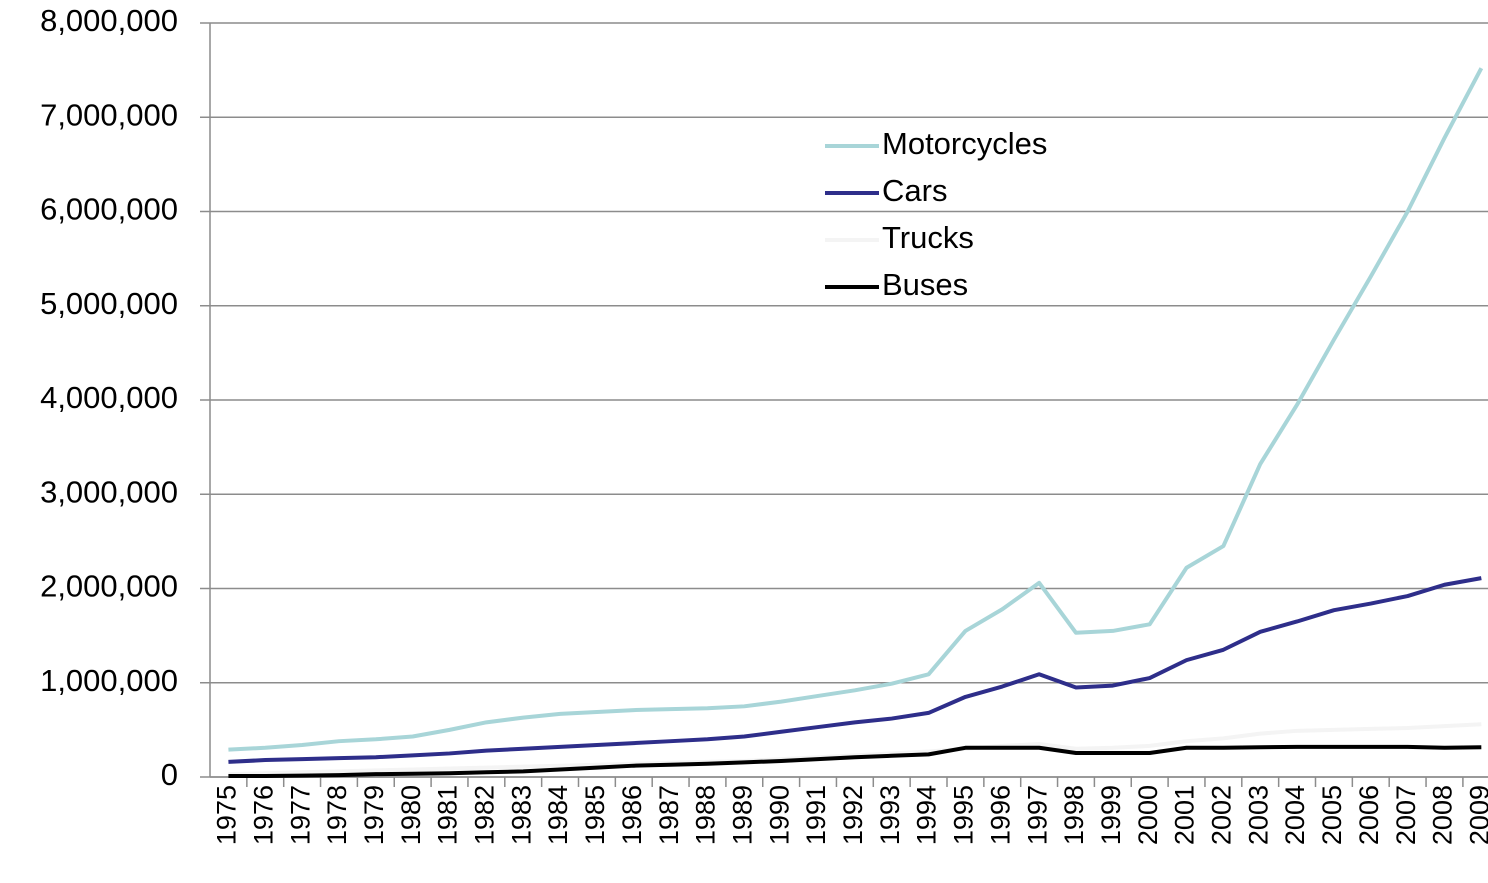 The height and width of the screenshot is (883, 1488). Describe the element at coordinates (558, 815) in the screenshot. I see `x-tick-label: 1984` at that location.